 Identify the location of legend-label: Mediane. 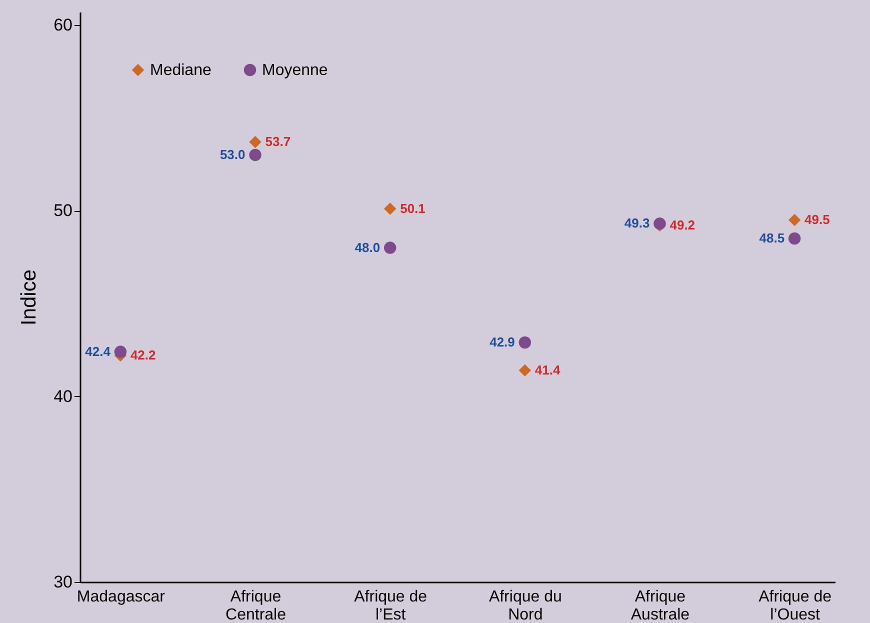
(181, 70).